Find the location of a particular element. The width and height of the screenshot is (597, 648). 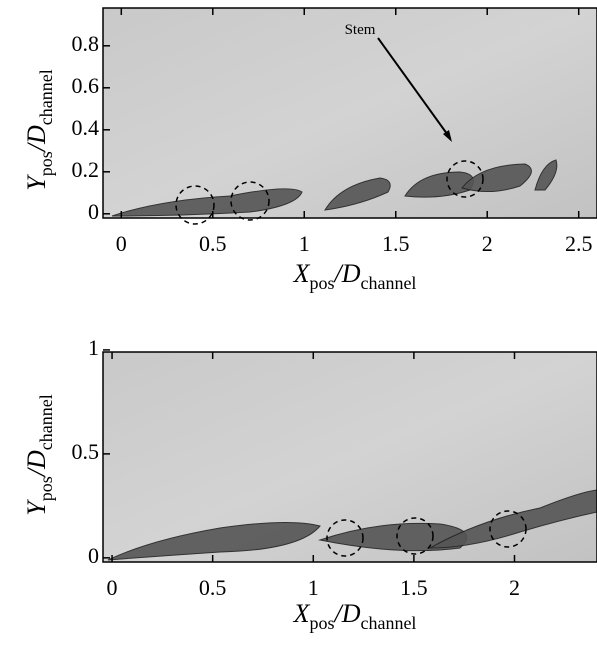

y-tick-label: 0.5 is located at coordinates (86, 451).